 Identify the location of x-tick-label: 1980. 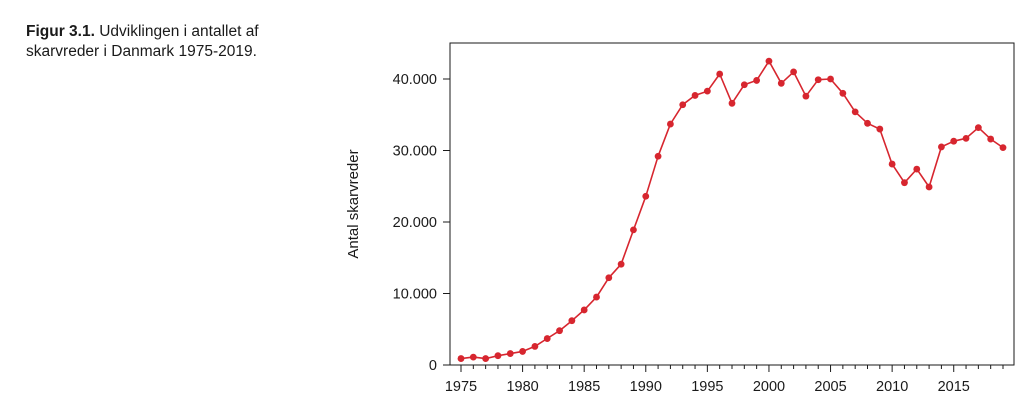
(522, 387).